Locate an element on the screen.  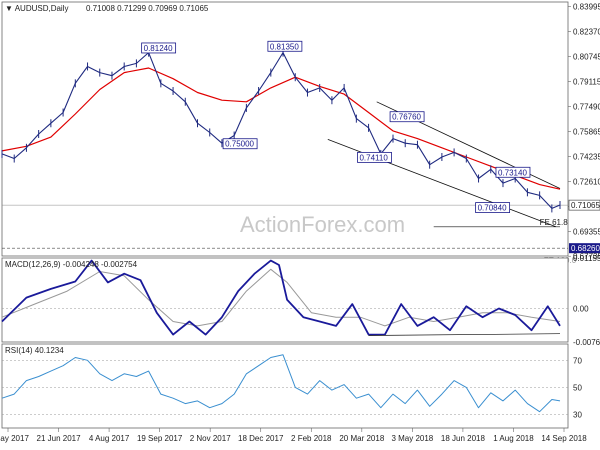
price-label: 0.76760 is located at coordinates (406, 117).